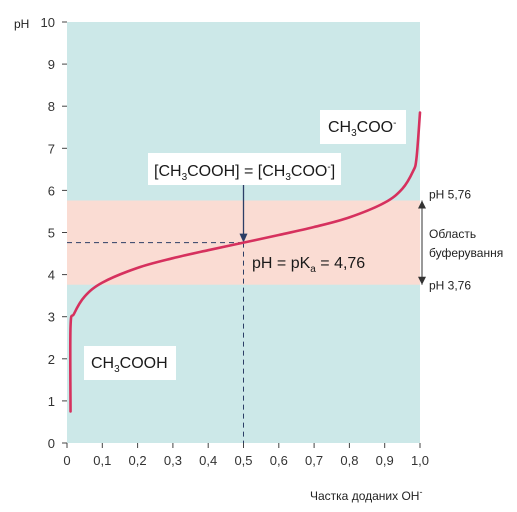 The image size is (517, 512). Describe the element at coordinates (422, 242) in the screenshot. I see `buffer-bracket` at that location.